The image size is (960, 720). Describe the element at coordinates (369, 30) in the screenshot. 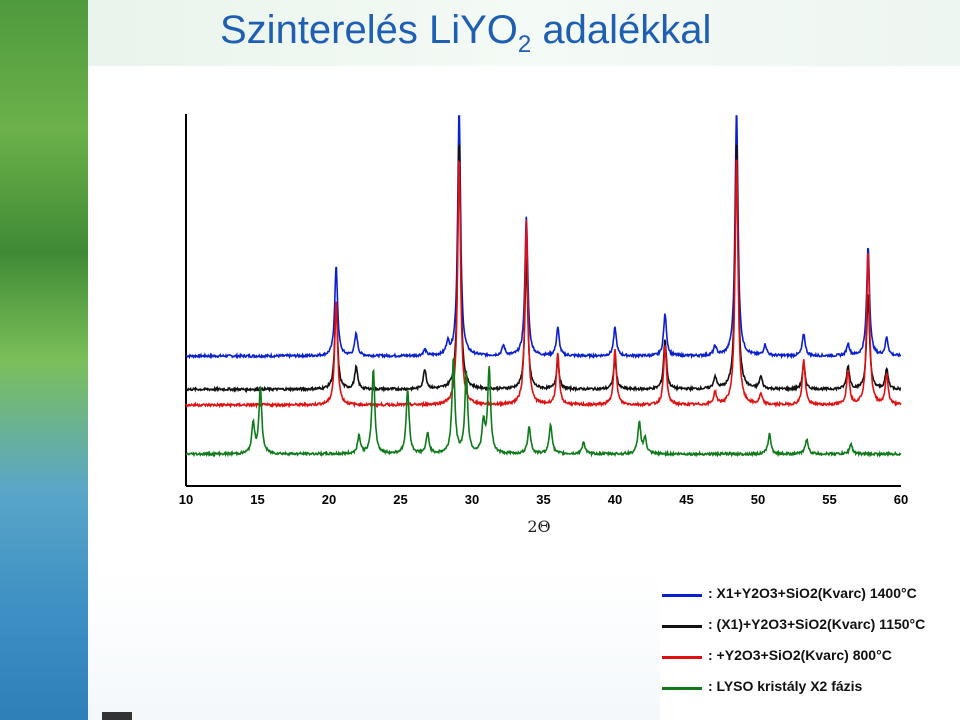

I see `title-main: Szinterelés LiYO` at that location.